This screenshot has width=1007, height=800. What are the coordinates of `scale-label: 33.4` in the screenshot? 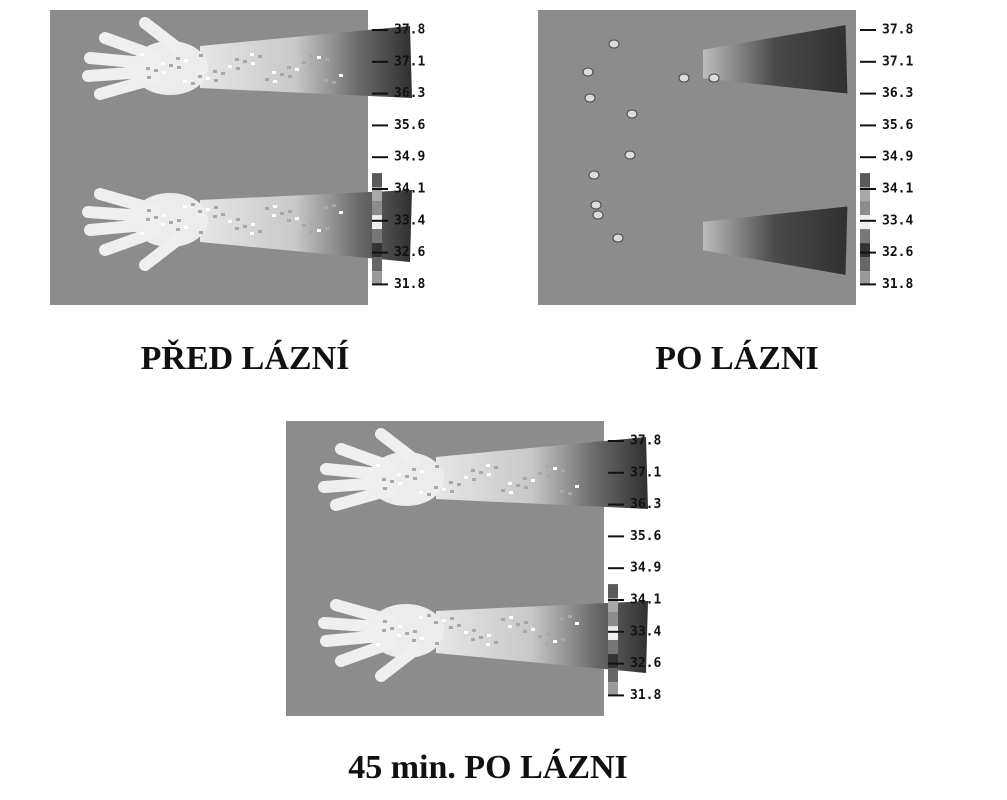 It's located at (645, 631).